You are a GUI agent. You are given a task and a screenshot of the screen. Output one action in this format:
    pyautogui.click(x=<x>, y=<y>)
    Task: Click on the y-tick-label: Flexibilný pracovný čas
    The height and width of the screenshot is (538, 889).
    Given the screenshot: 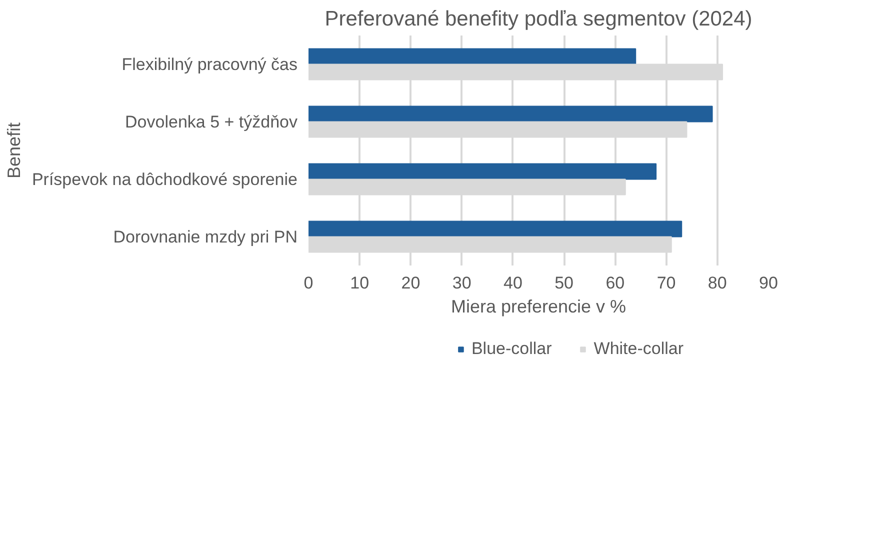 What is the action you would take?
    pyautogui.click(x=210, y=64)
    